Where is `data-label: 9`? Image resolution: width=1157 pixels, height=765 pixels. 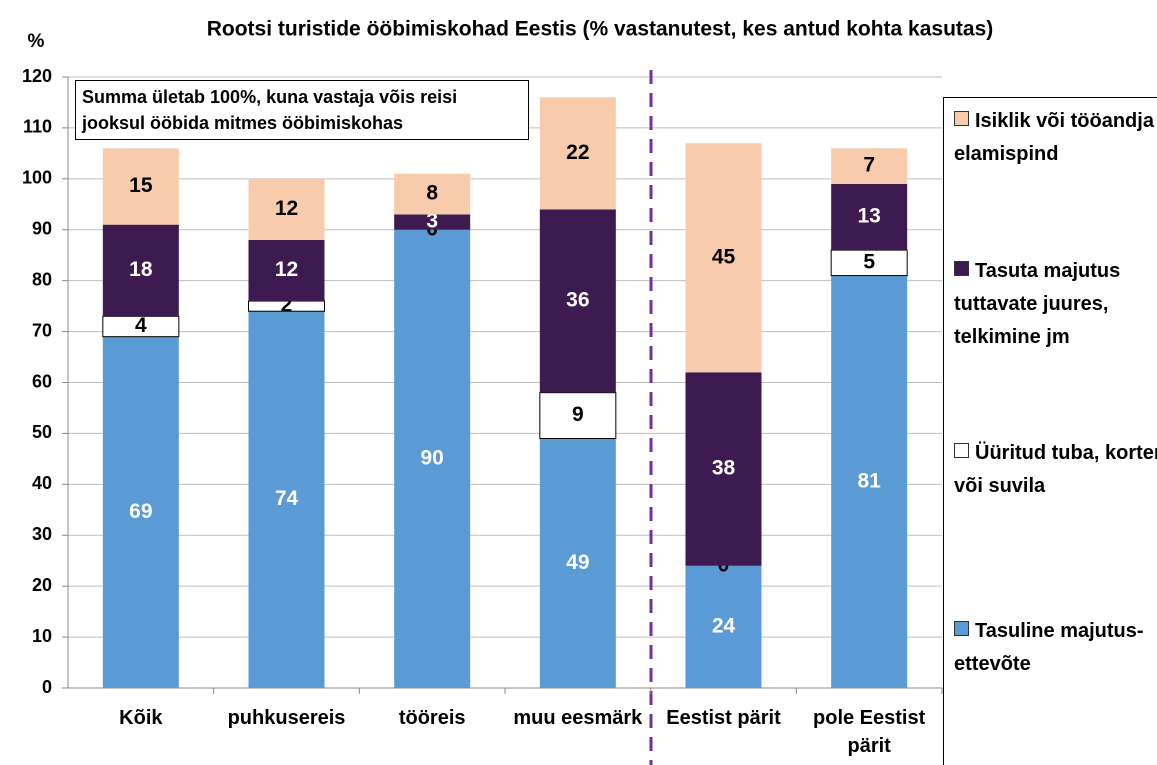
data-label: 9 is located at coordinates (578, 414).